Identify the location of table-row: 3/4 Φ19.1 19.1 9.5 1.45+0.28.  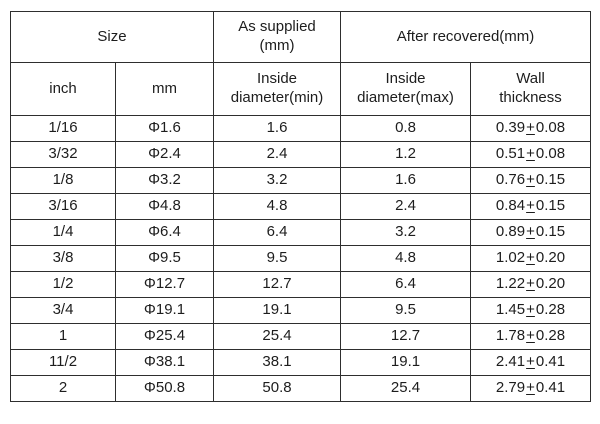
(300, 310).